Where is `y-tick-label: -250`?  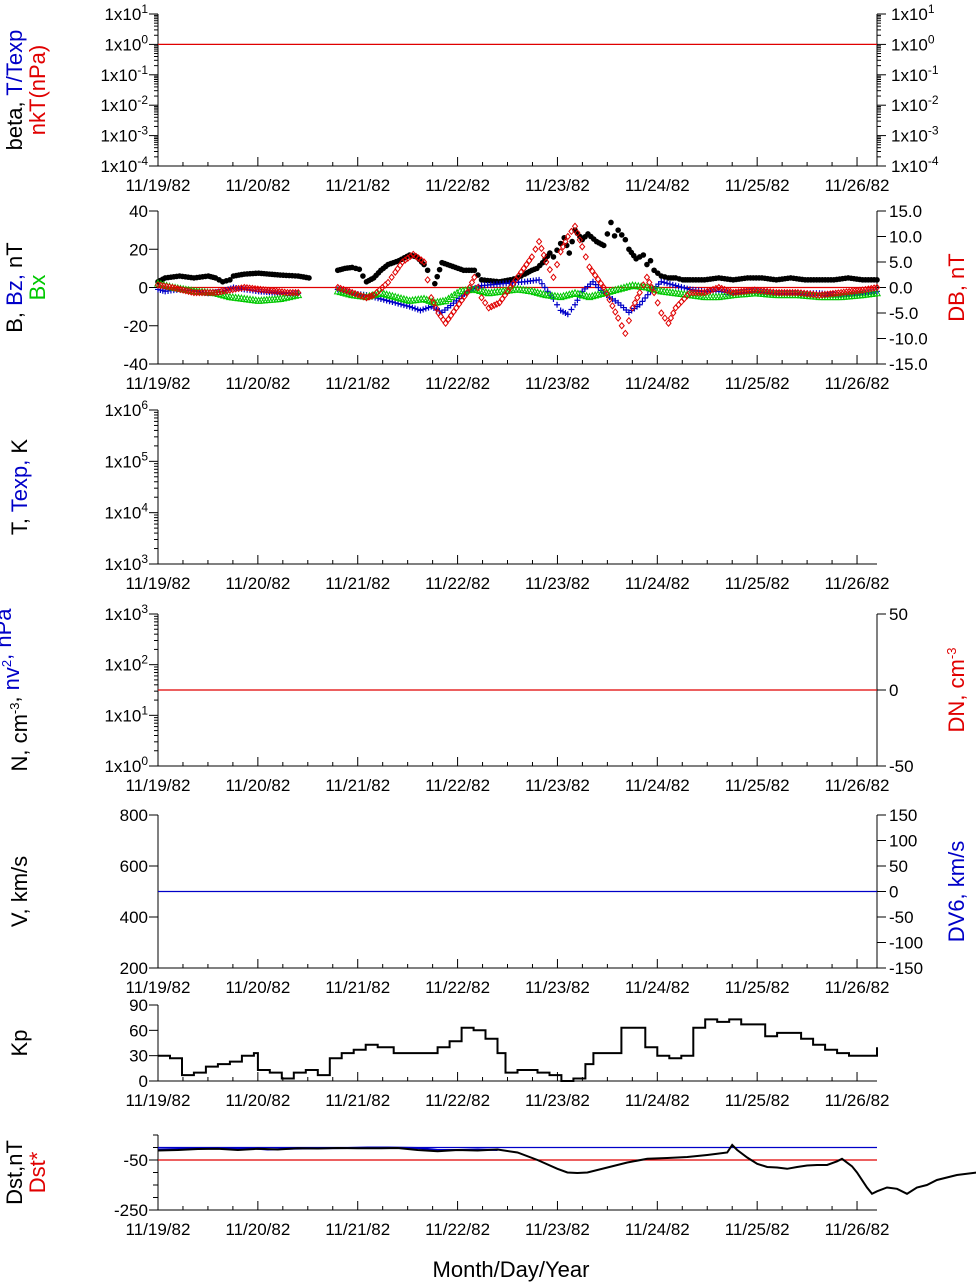 y-tick-label: -250 is located at coordinates (131, 1210).